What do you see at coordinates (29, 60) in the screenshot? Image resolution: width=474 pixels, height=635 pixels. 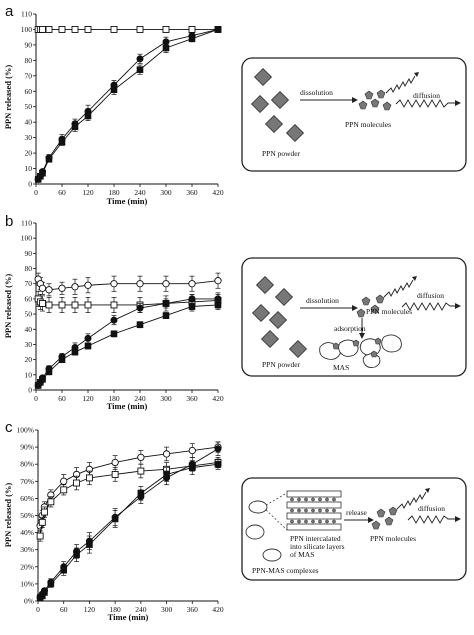 I see `y-tick-label: 80` at bounding box center [29, 60].